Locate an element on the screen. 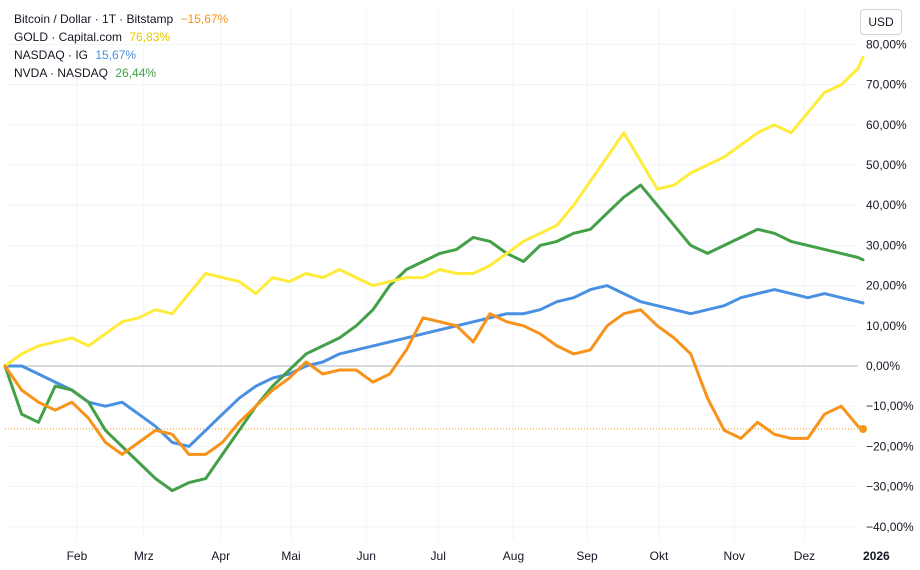 The image size is (920, 570). x-tick-label: 2026 is located at coordinates (876, 556).